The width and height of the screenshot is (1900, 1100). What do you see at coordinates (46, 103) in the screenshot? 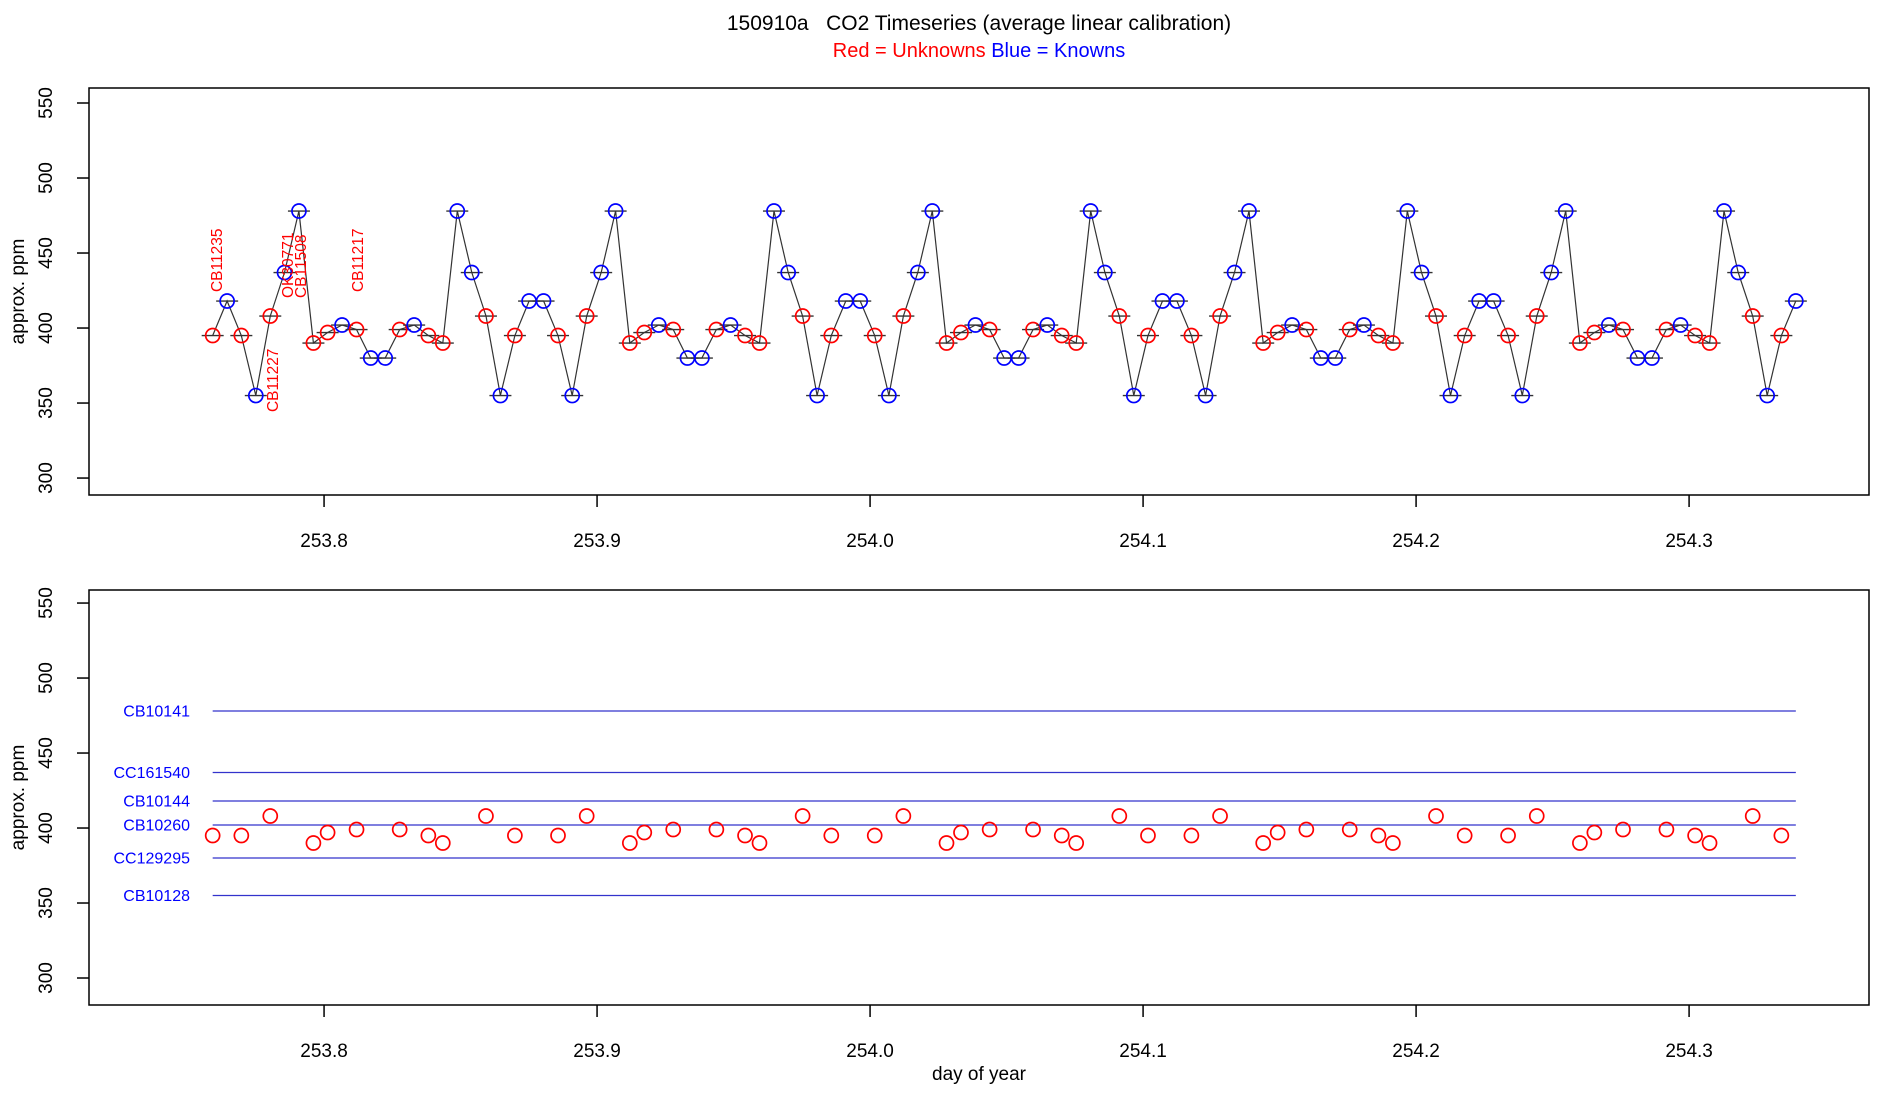
I see `y-axis-tick-label: 550` at bounding box center [46, 103].